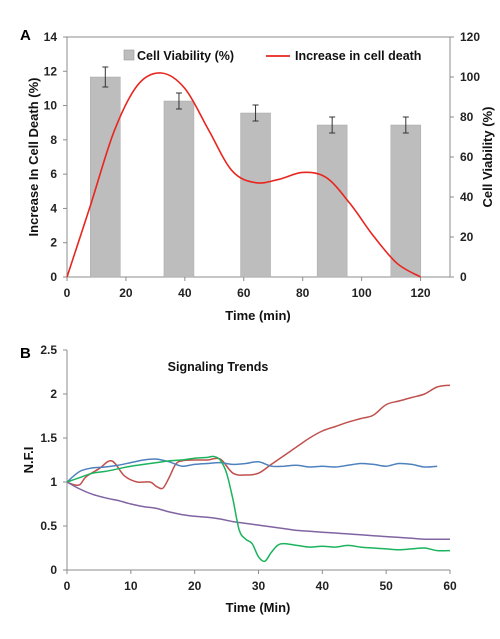 Image resolution: width=500 pixels, height=639 pixels. I want to click on chart-b-y-axis-title: N.F.I, so click(28, 460).